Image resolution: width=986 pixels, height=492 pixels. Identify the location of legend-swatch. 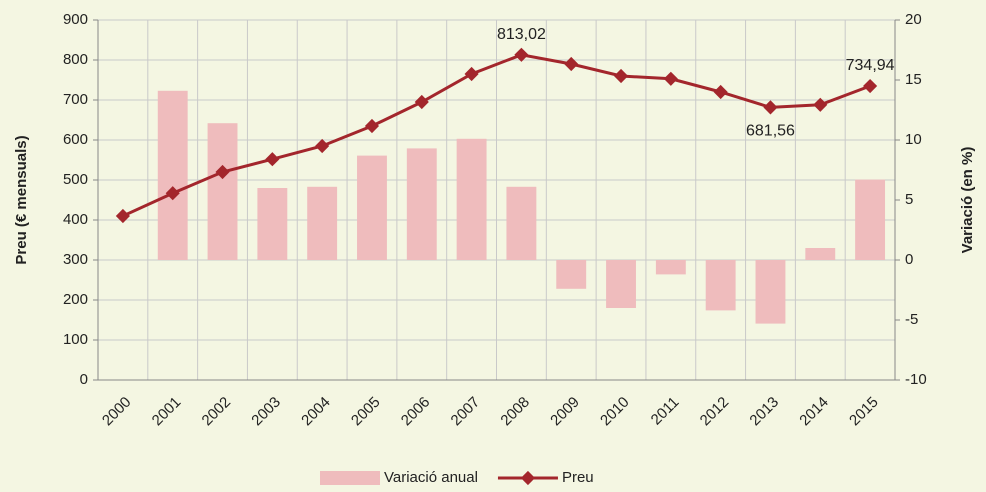
(350, 478).